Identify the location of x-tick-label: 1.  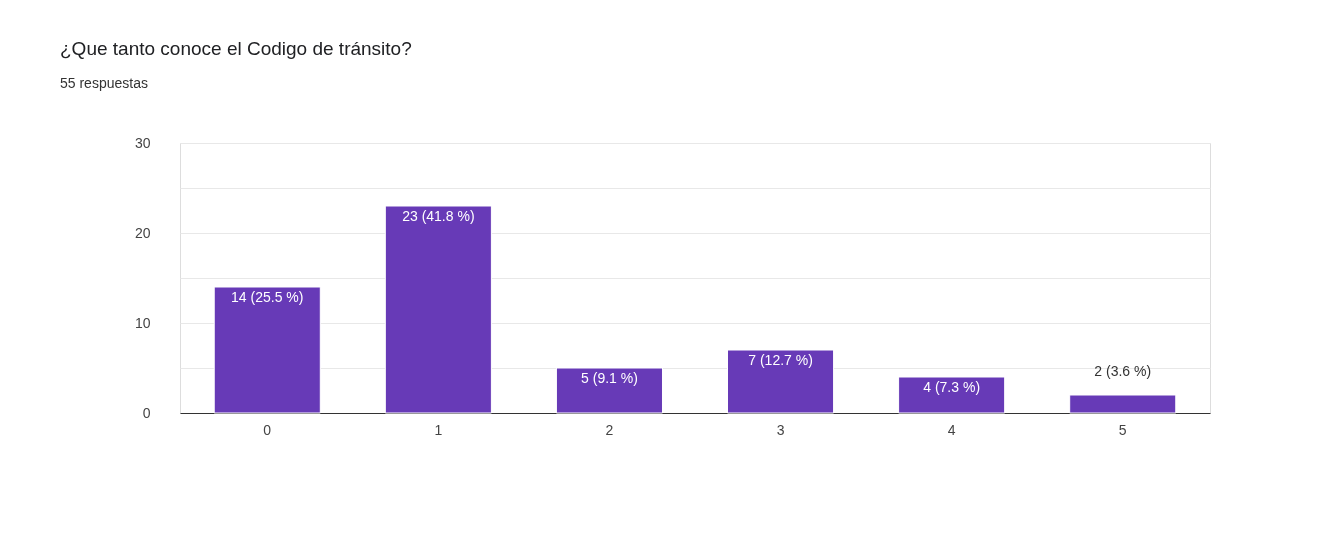
(438, 429).